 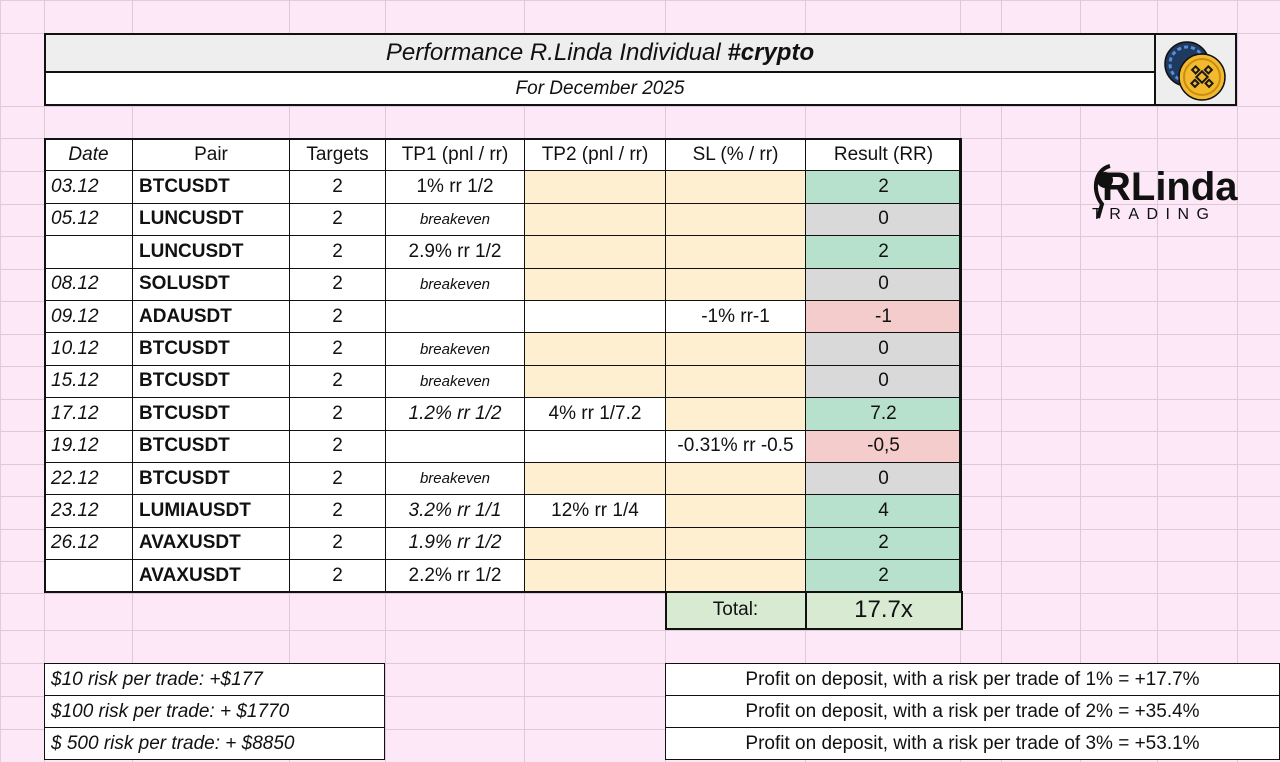 What do you see at coordinates (601, 54) in the screenshot?
I see `report-title: Performance R.Linda Individual #crypto` at bounding box center [601, 54].